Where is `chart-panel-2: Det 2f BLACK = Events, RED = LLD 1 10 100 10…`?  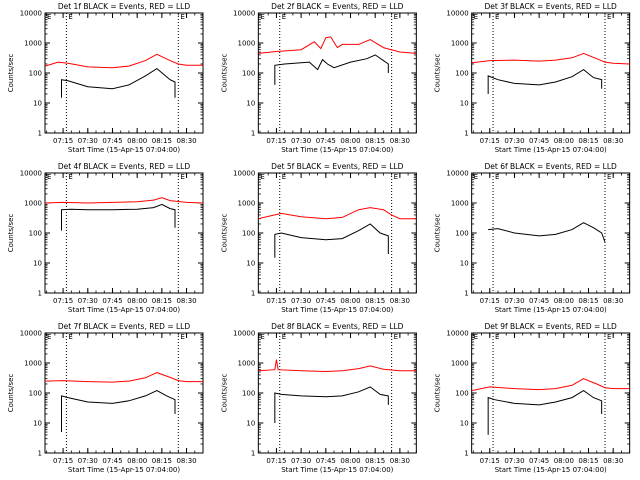 chart-panel-2: Det 2f BLACK = Events, RED = LLD 1 10 100 10… is located at coordinates (318, 78).